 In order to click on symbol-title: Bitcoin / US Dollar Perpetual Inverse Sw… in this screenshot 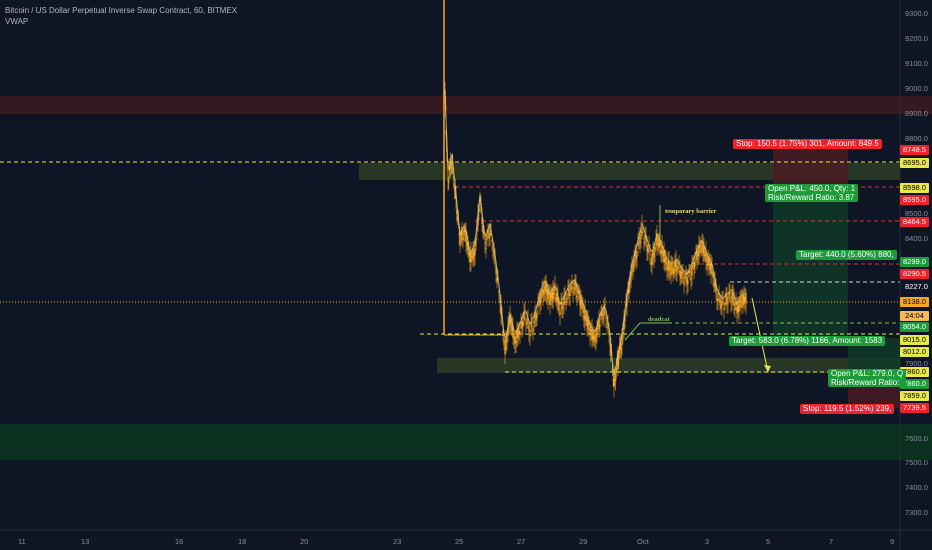, I will do `click(121, 10)`.